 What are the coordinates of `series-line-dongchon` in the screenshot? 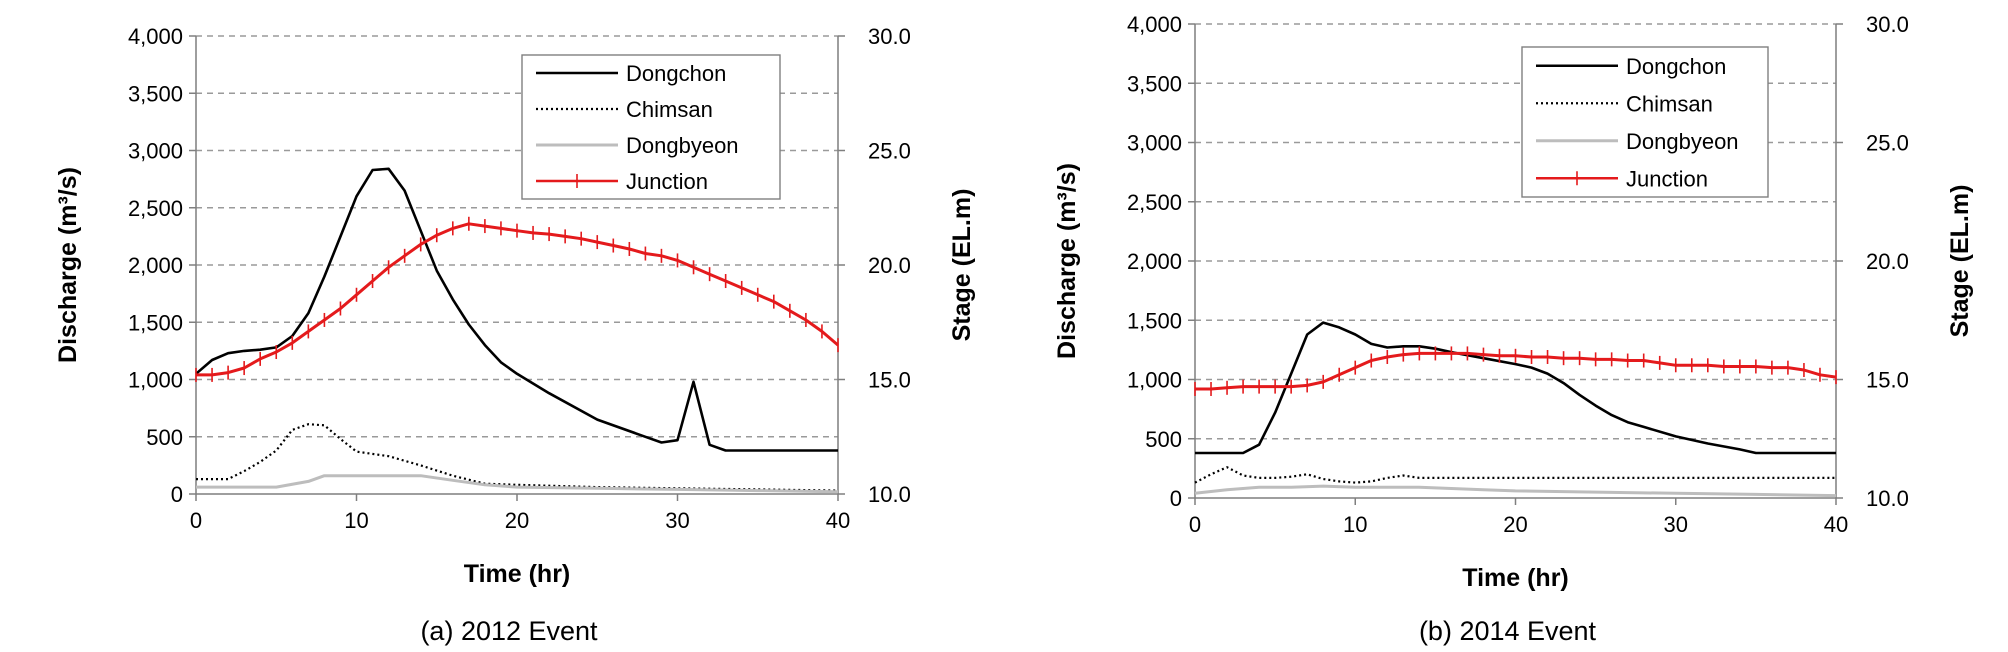 It's located at (516, 309).